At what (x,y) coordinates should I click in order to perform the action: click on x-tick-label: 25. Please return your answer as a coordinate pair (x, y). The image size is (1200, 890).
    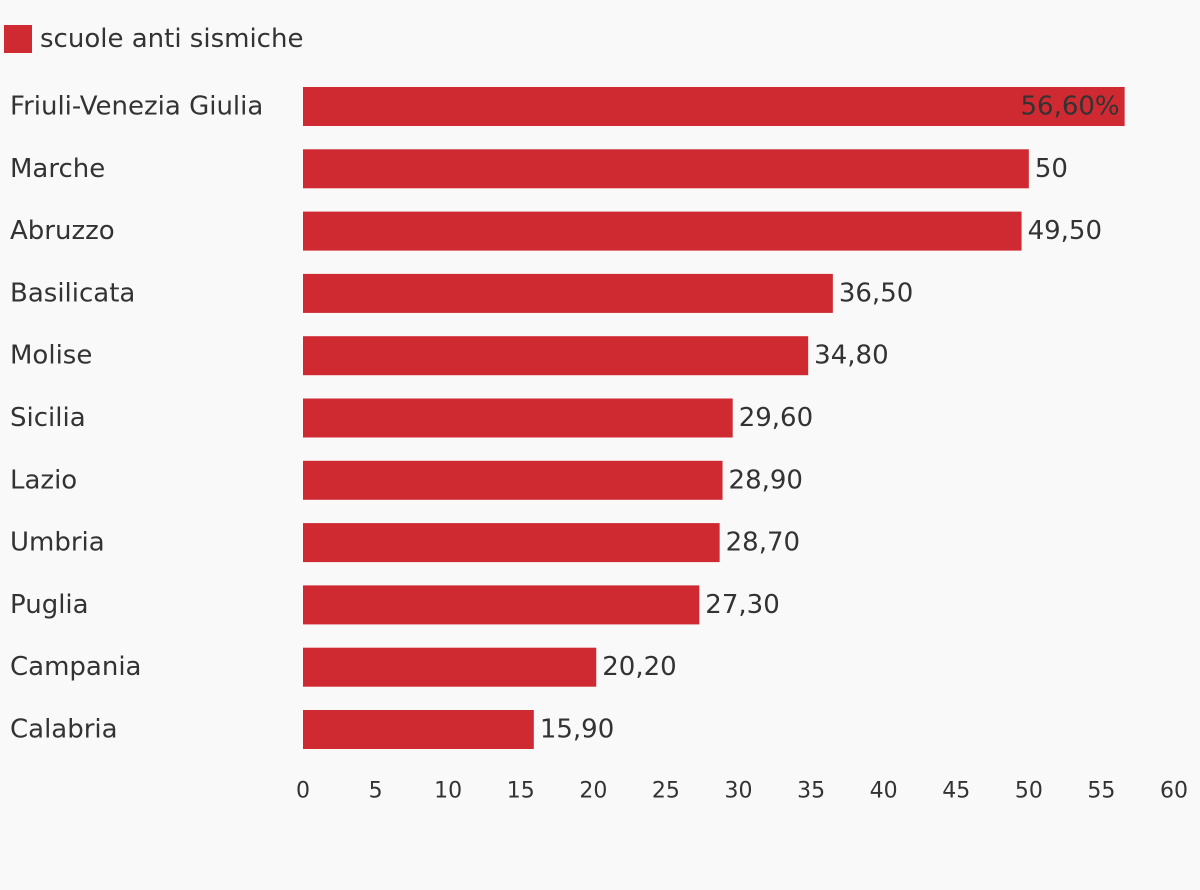
    Looking at the image, I should click on (666, 791).